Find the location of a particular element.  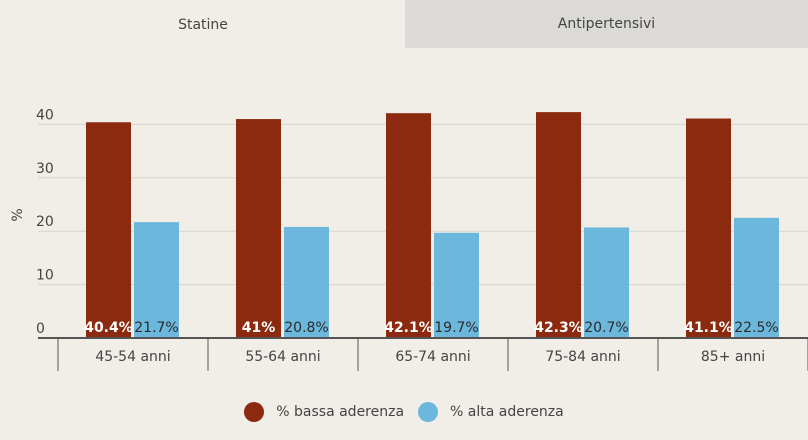

legend-item-low: % bassa aderenza is located at coordinates (324, 412).